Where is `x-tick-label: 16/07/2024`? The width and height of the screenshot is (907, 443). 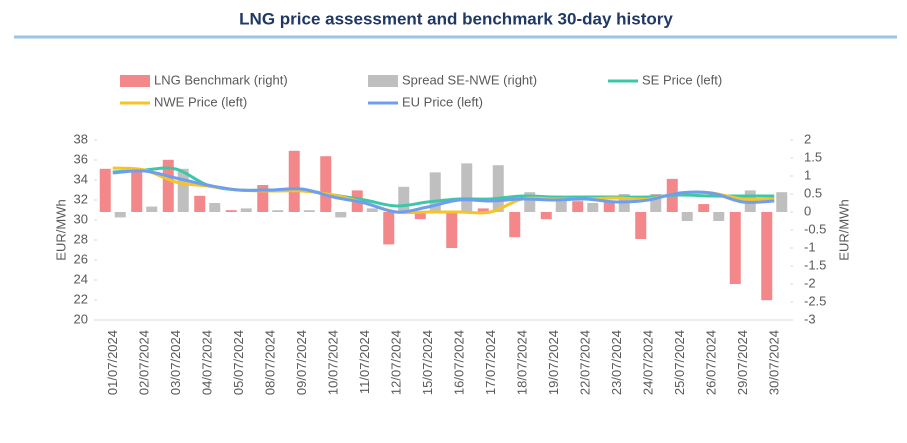 x-tick-label: 16/07/2024 is located at coordinates (459, 362).